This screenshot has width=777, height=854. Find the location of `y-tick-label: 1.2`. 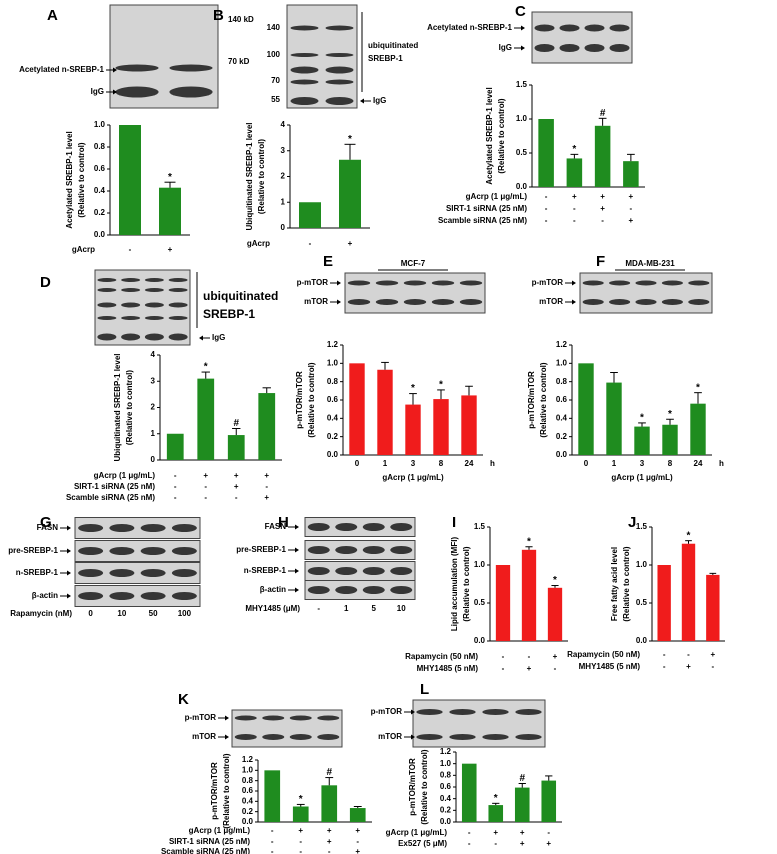

y-tick-label: 1.2 is located at coordinates (248, 759).